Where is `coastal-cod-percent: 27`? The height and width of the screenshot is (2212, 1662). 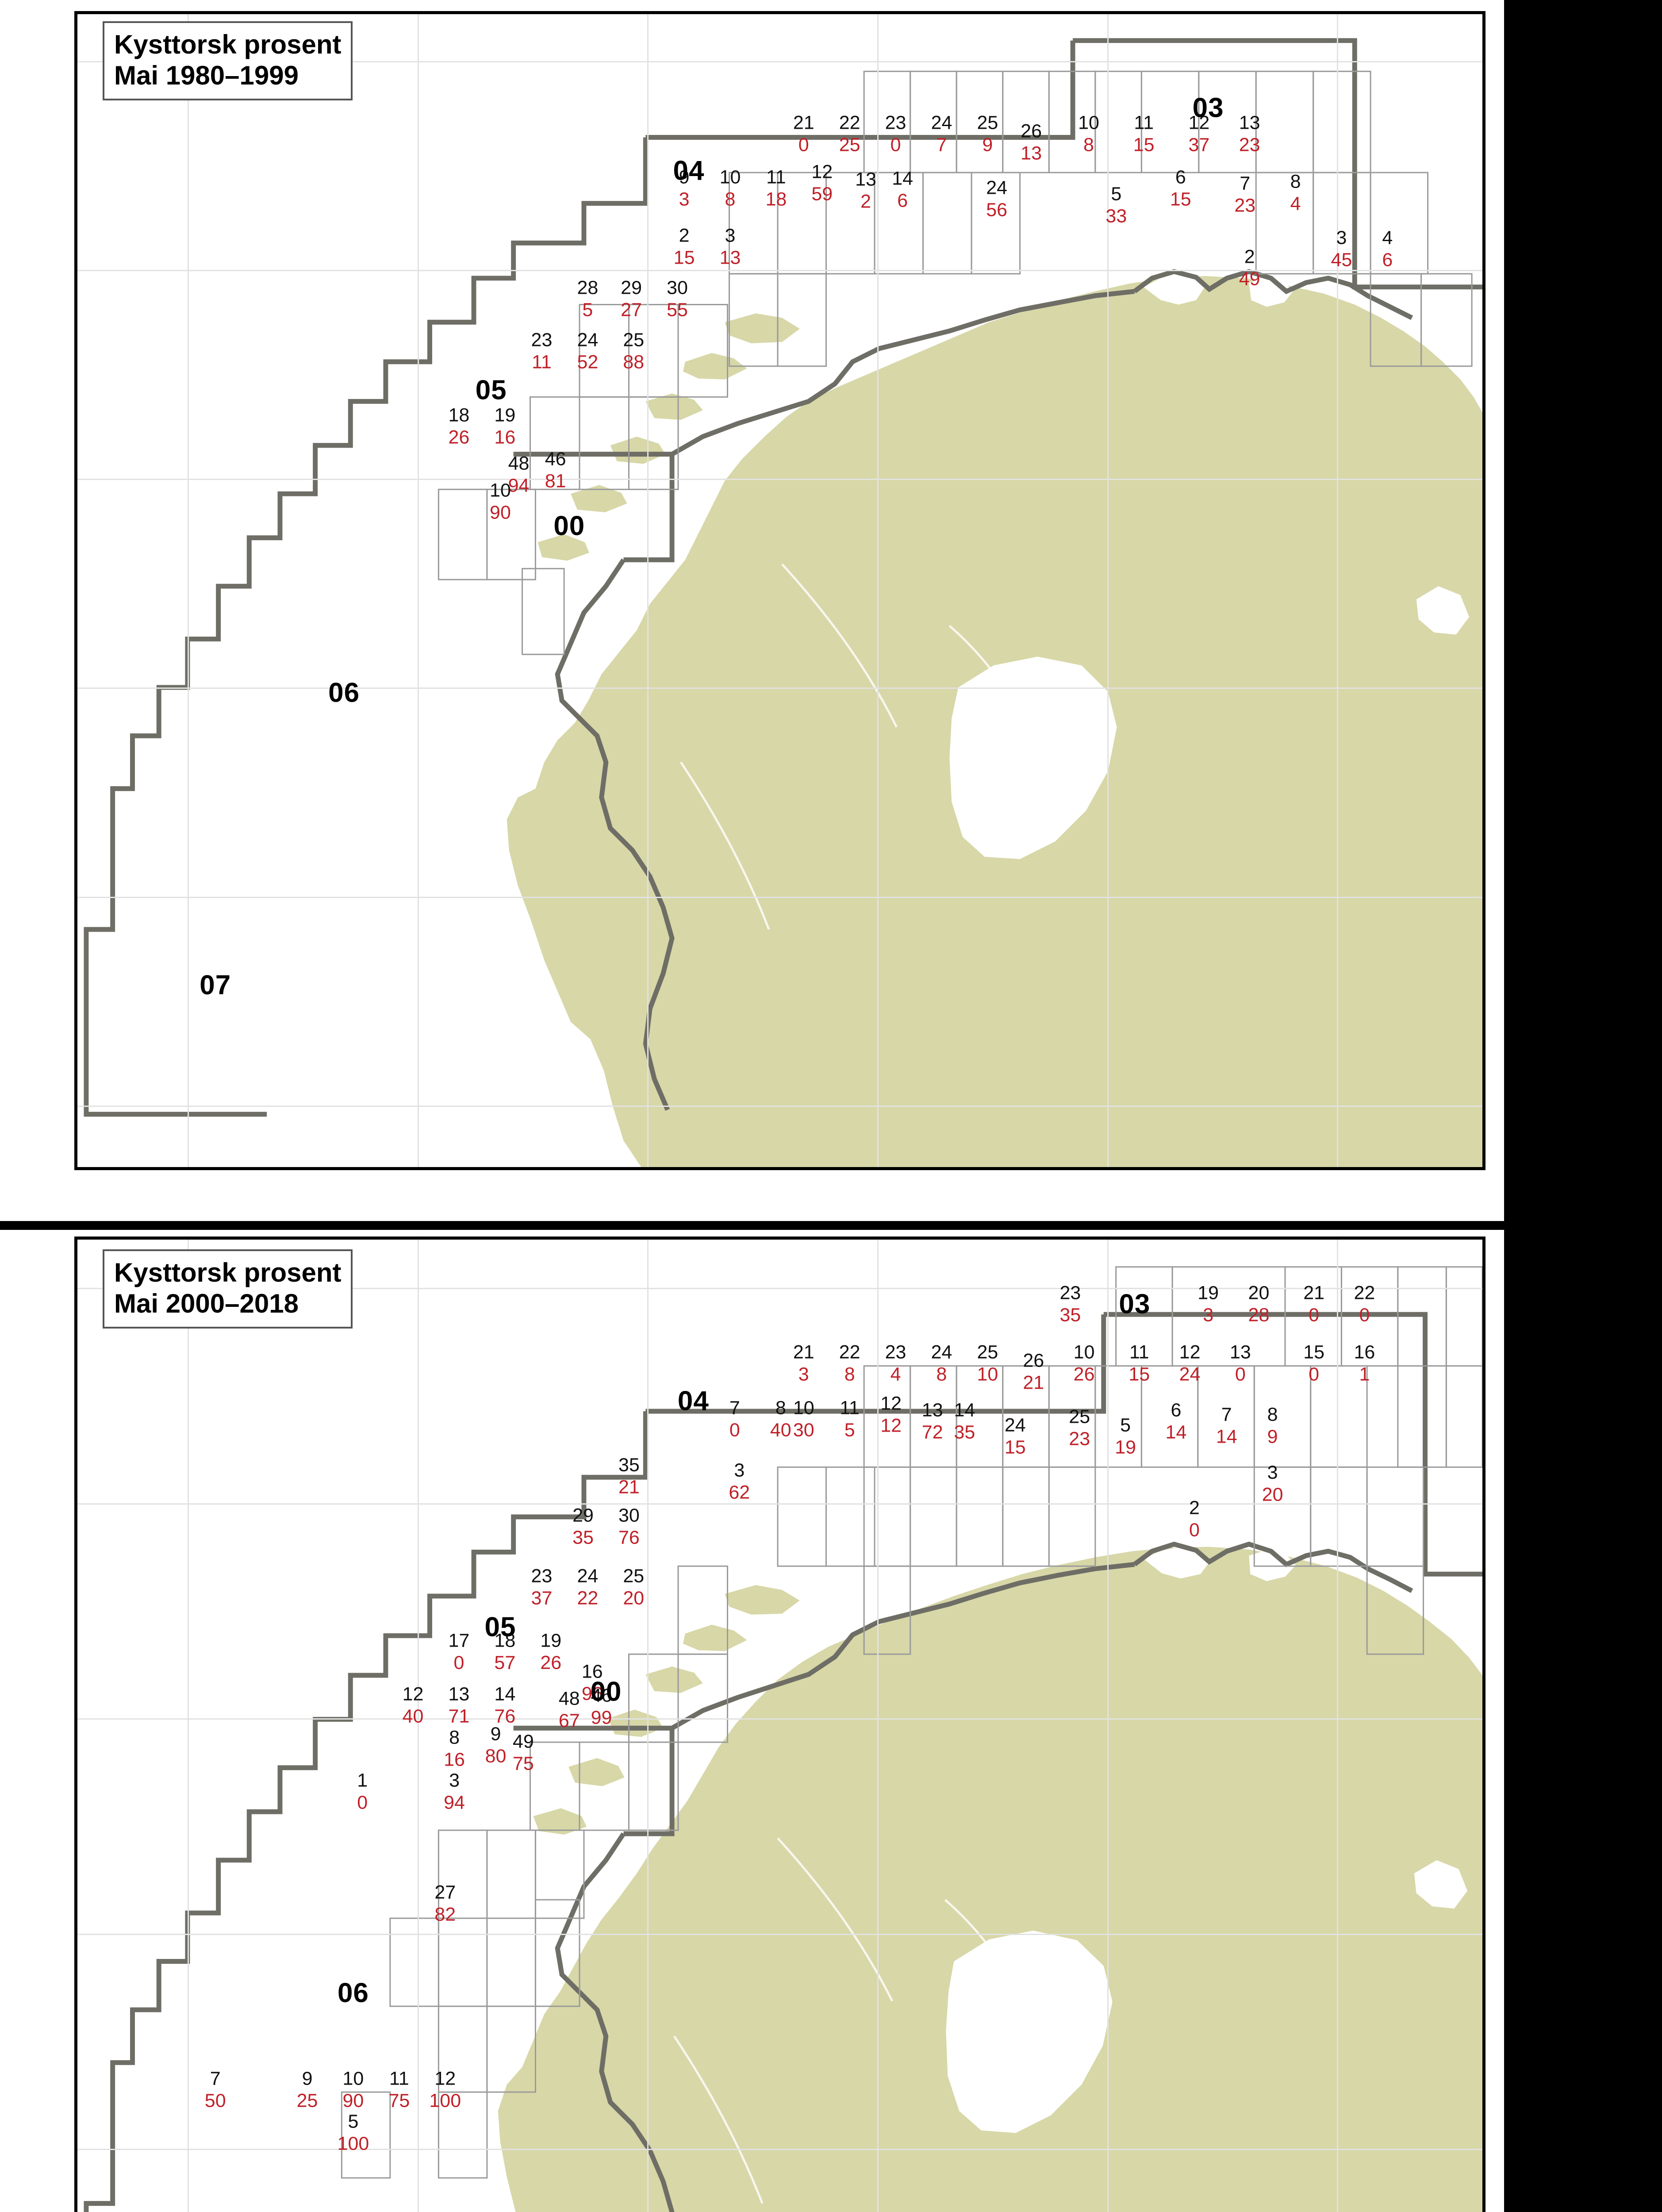
coastal-cod-percent: 27 is located at coordinates (631, 310).